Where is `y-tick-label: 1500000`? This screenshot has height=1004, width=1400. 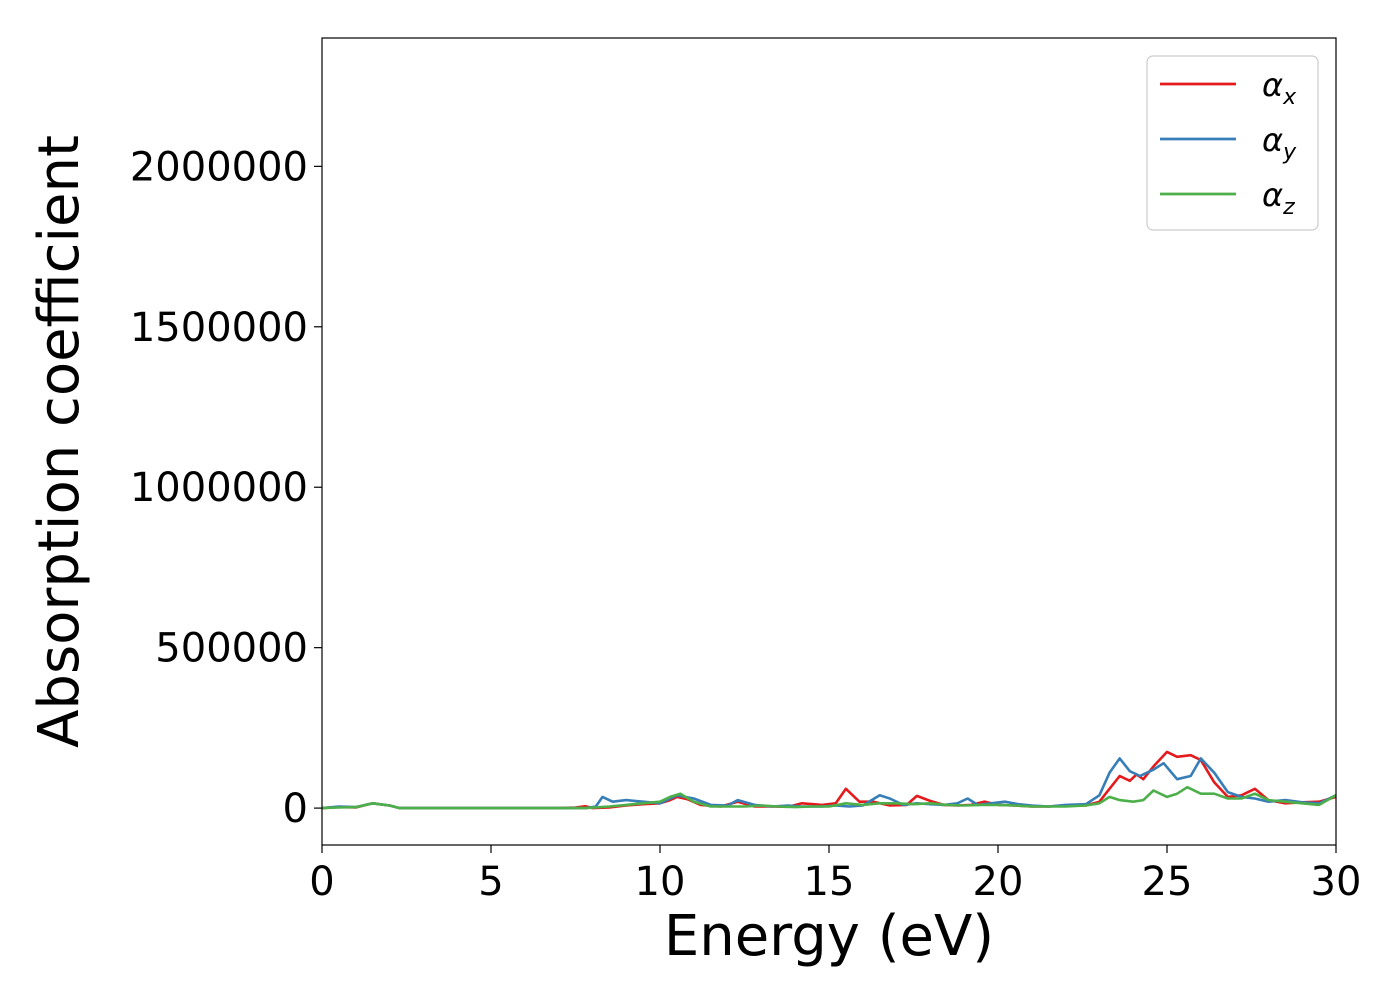
y-tick-label: 1500000 is located at coordinates (219, 328).